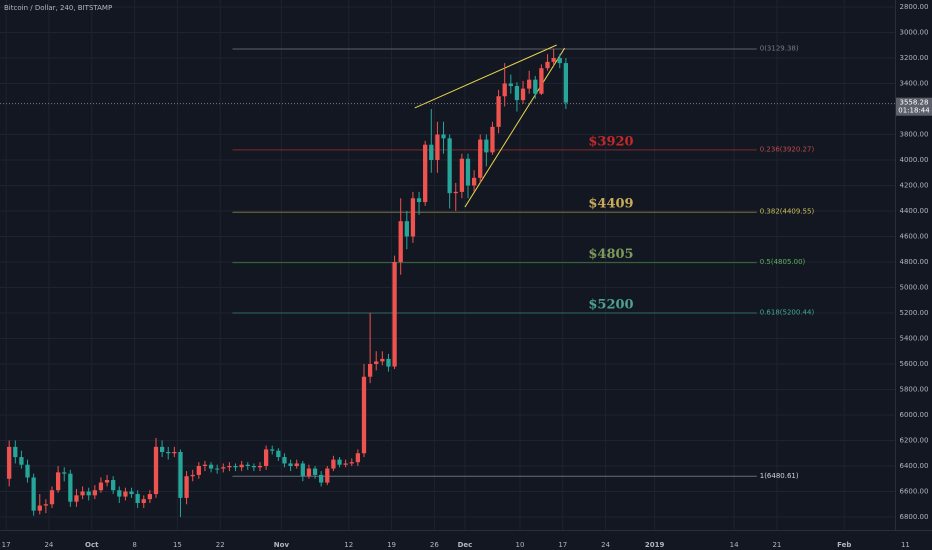 Image resolution: width=932 pixels, height=550 pixels. What do you see at coordinates (787, 313) in the screenshot?
I see `fib-label: 0.618(5200.44)` at bounding box center [787, 313].